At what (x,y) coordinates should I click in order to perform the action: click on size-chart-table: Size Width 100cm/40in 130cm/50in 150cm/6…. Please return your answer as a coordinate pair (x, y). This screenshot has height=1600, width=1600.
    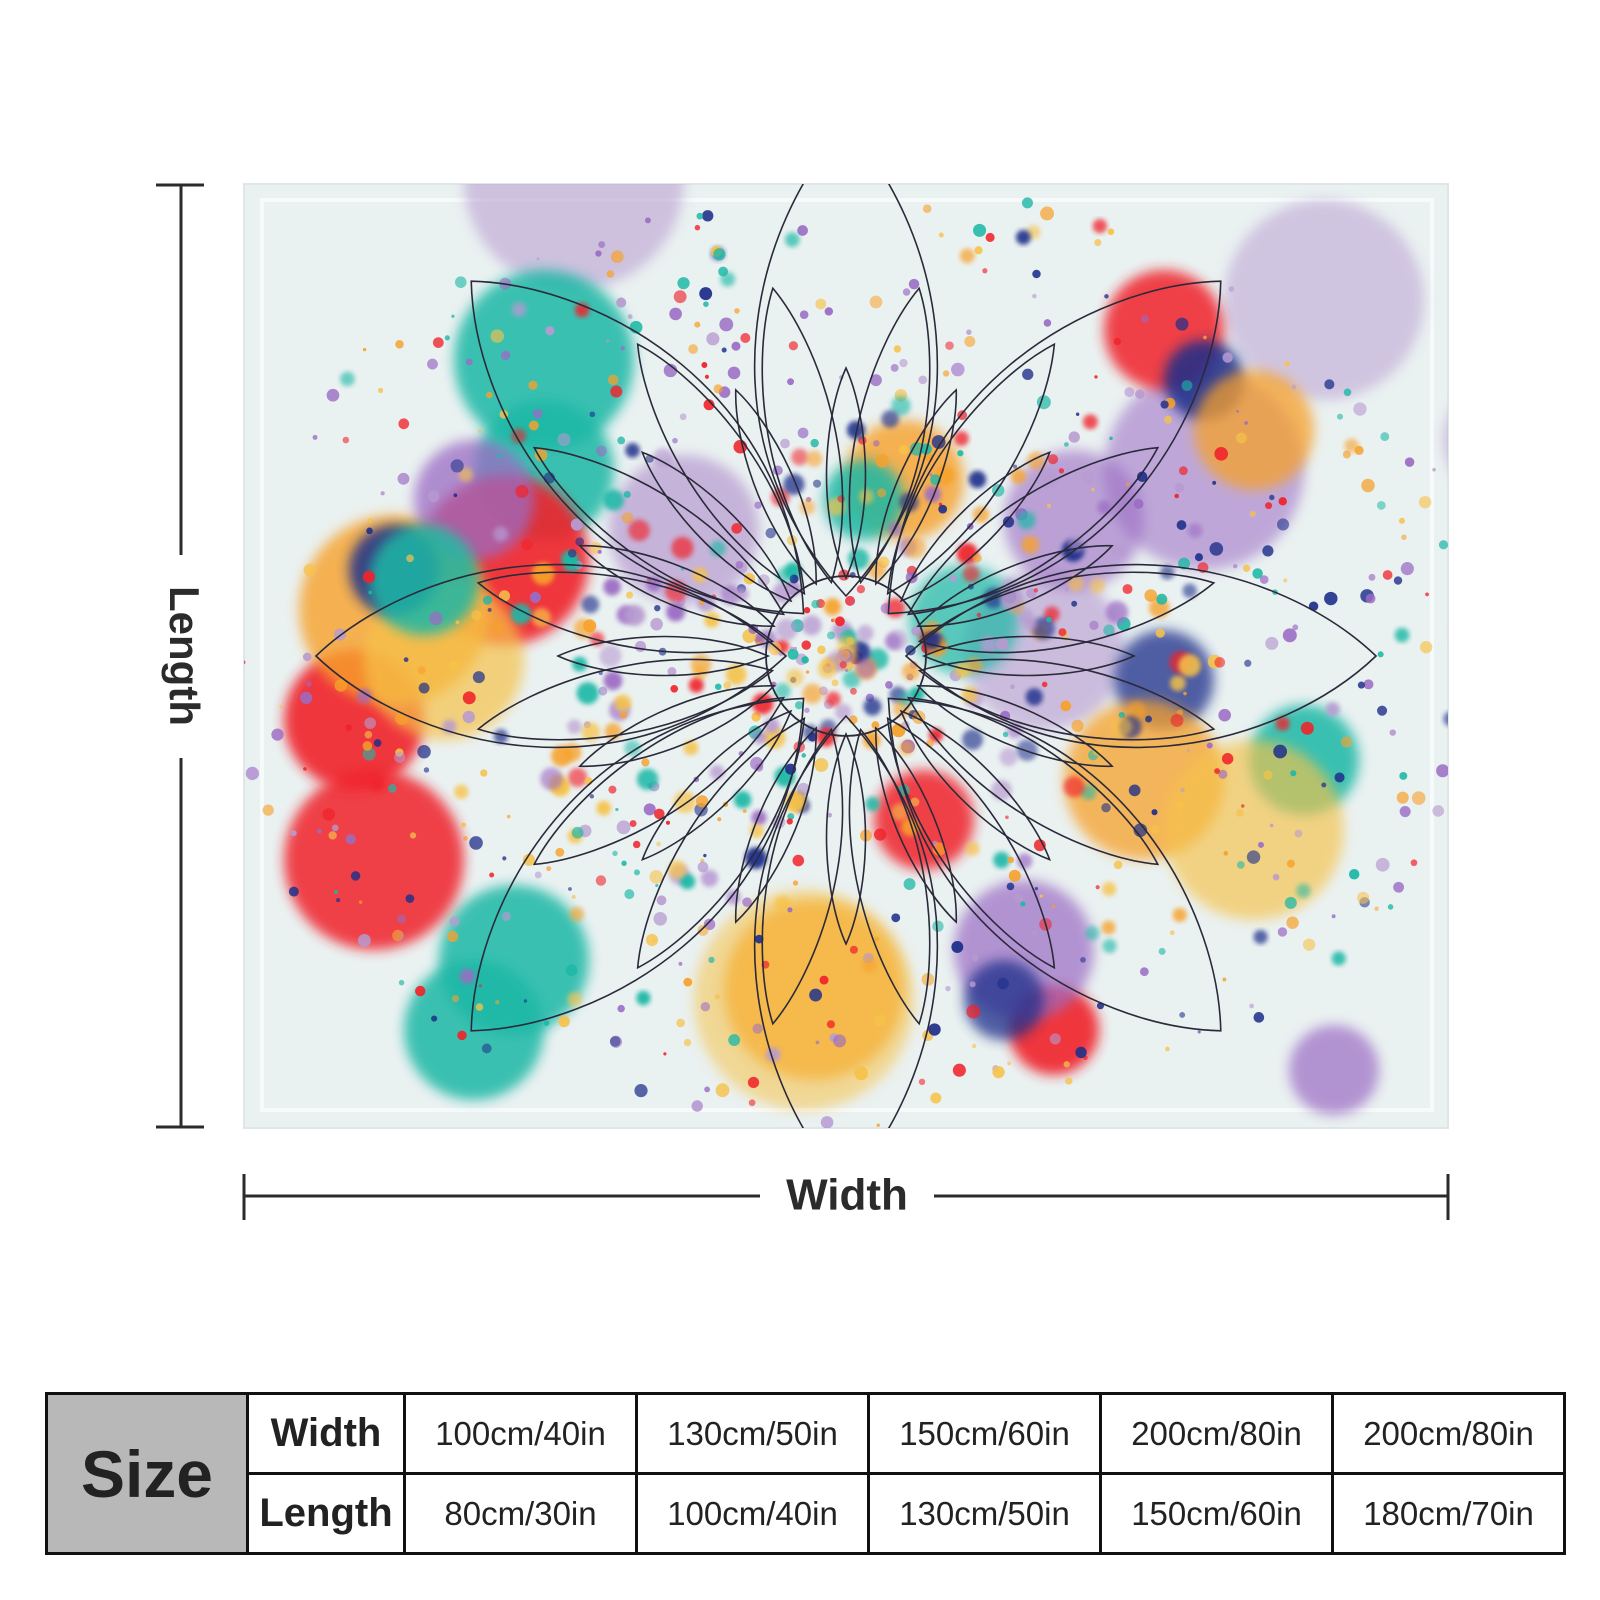
    Looking at the image, I should click on (805, 1473).